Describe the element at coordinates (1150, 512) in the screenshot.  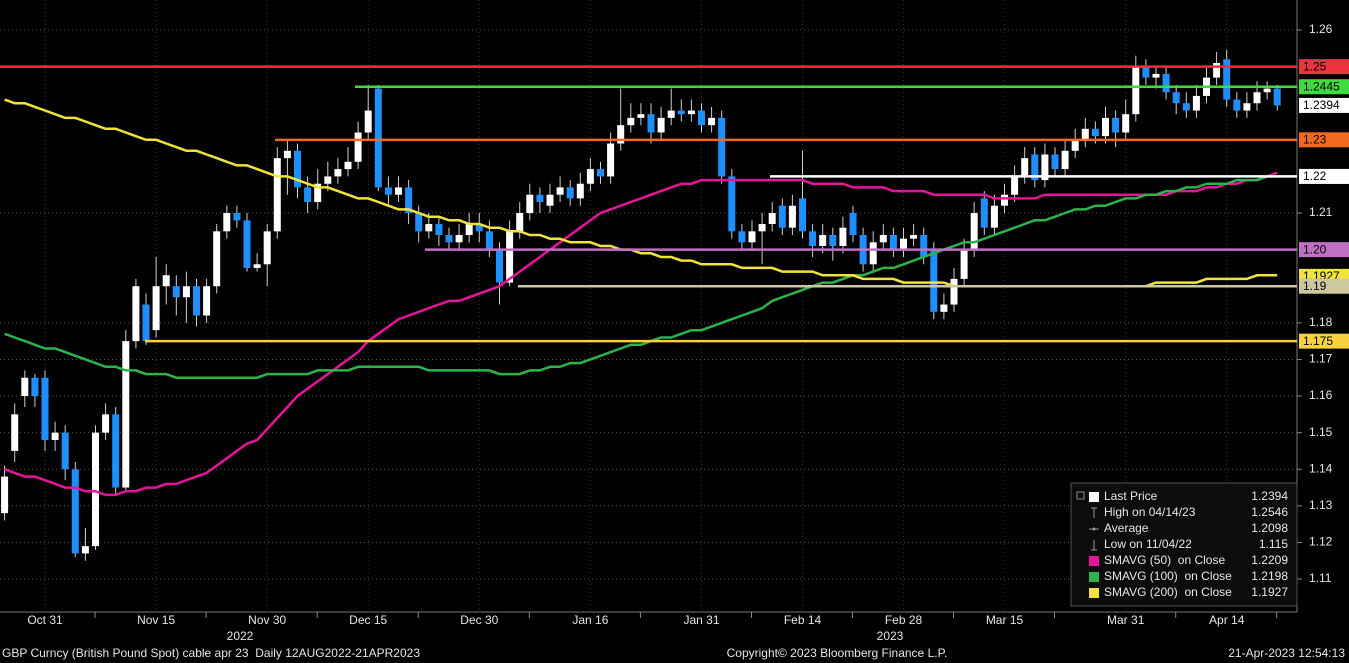
I see `legend-label: High on 04/14/23` at that location.